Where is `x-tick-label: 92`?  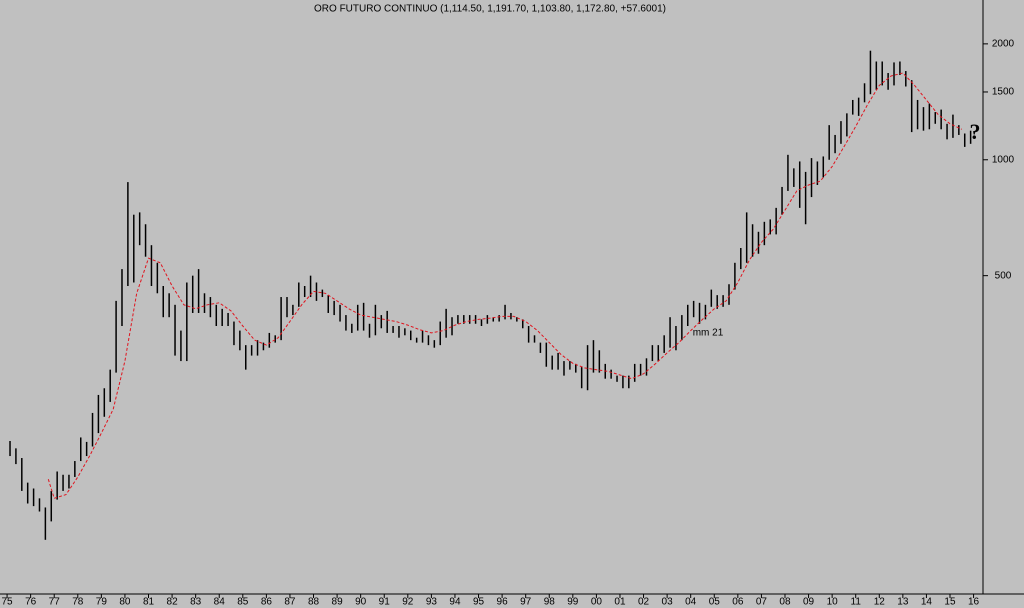 x-tick-label: 92 is located at coordinates (408, 602).